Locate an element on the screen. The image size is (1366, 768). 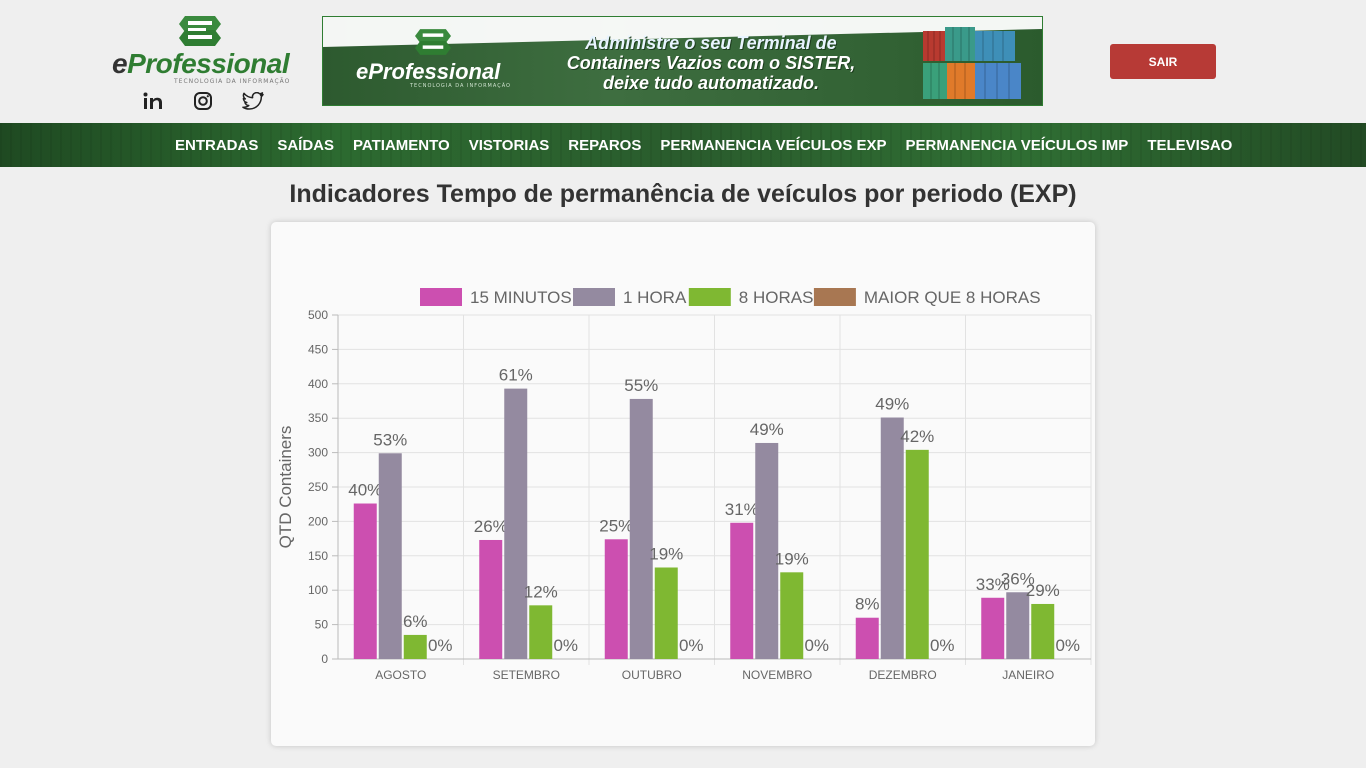
shipping-containers-icon is located at coordinates (972, 63).